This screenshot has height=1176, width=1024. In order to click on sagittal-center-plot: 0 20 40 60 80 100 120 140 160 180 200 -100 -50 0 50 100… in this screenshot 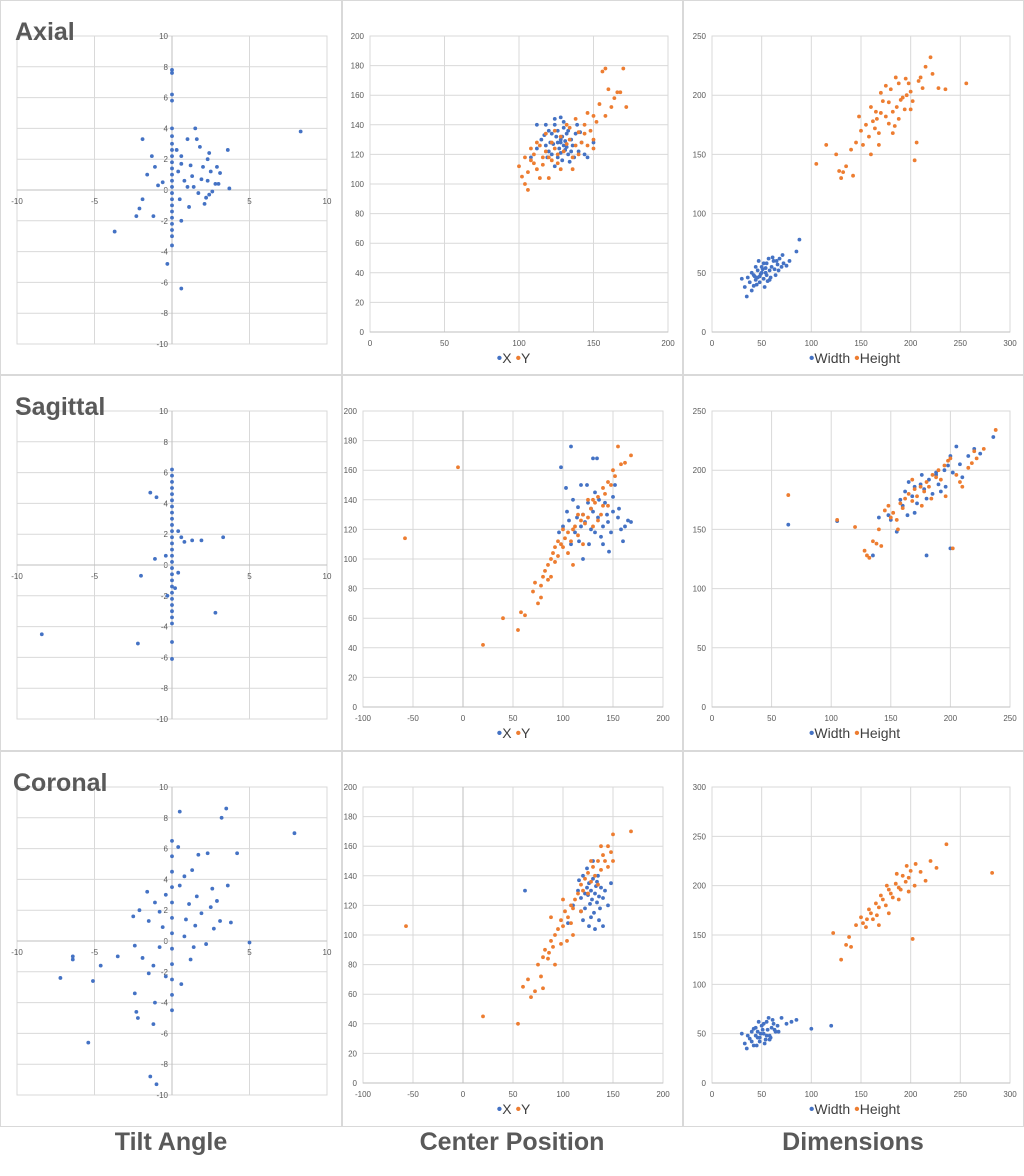, I will do `click(507, 565)`.